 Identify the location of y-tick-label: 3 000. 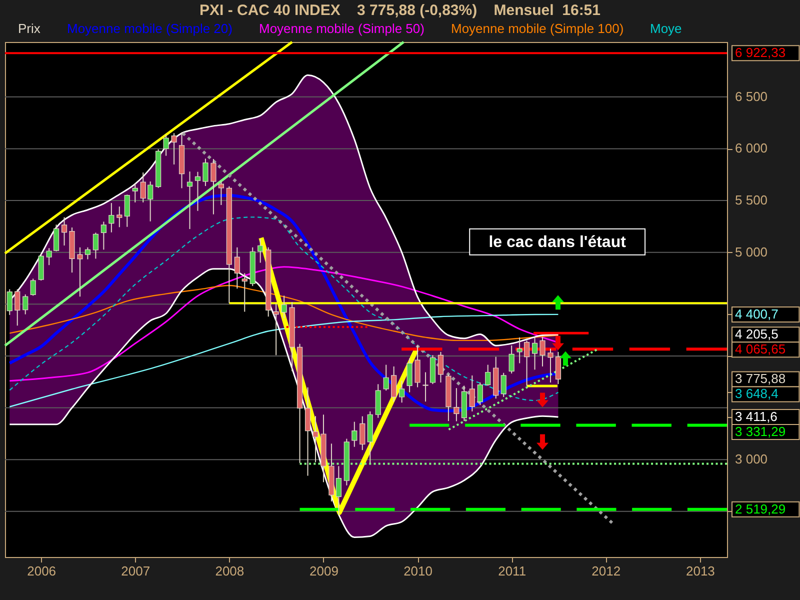
(751, 459).